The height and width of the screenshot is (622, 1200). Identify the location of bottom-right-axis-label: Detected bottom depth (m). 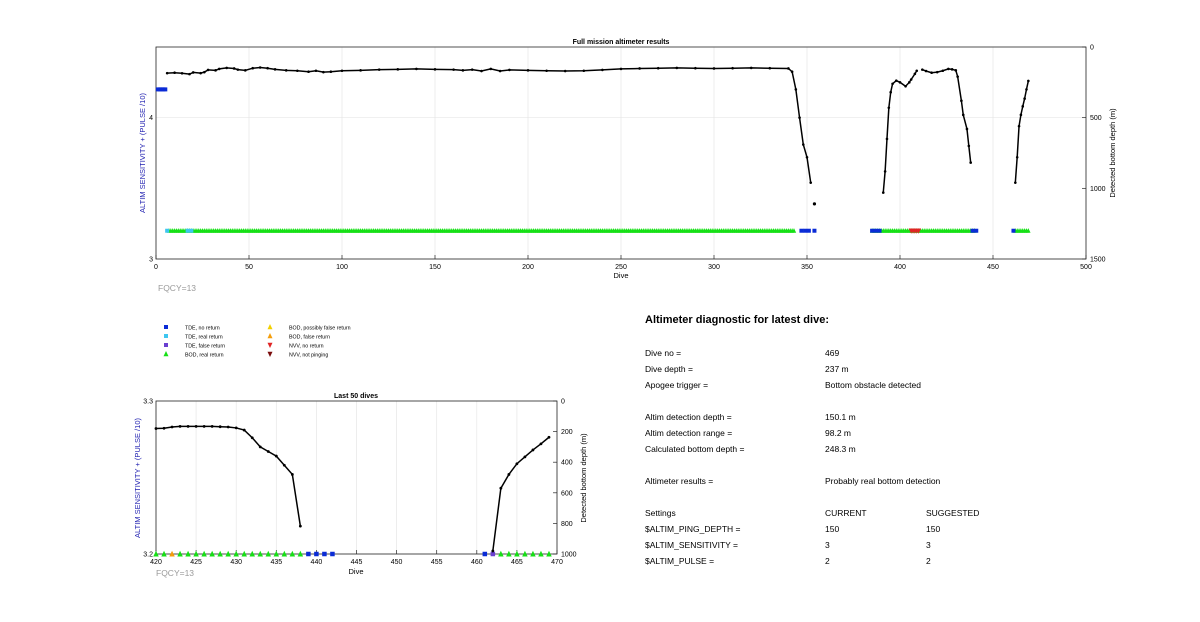
(583, 478).